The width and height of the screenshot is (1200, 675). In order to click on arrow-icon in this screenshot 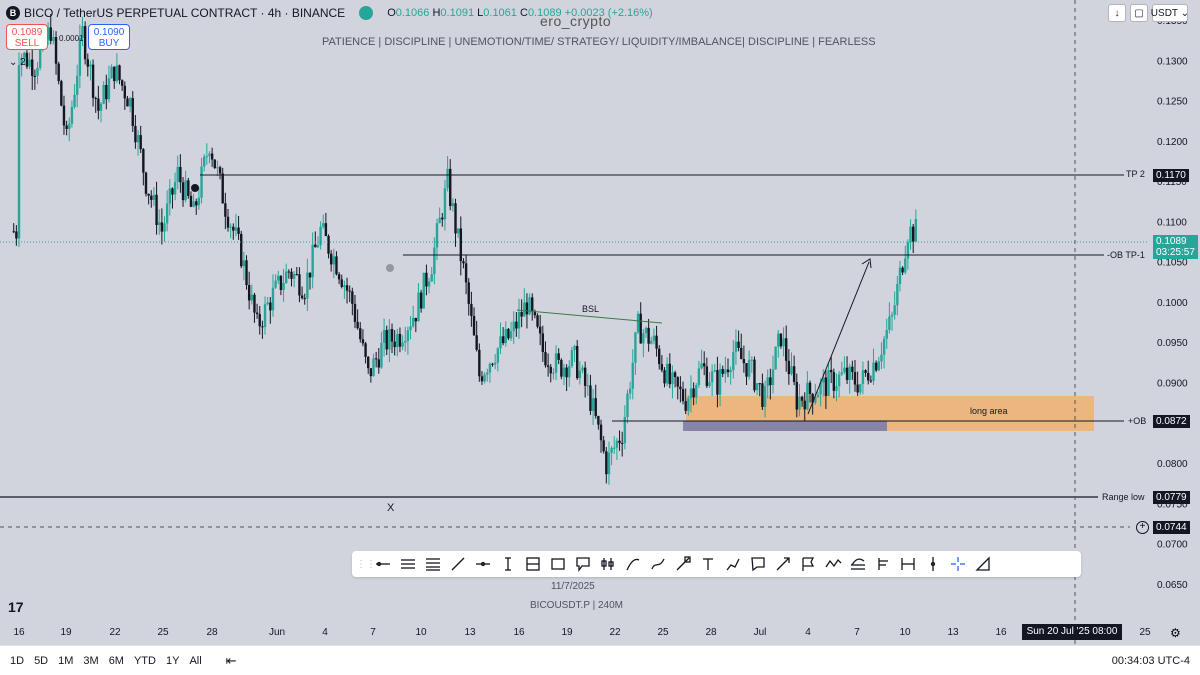, I will do `click(782, 564)`.